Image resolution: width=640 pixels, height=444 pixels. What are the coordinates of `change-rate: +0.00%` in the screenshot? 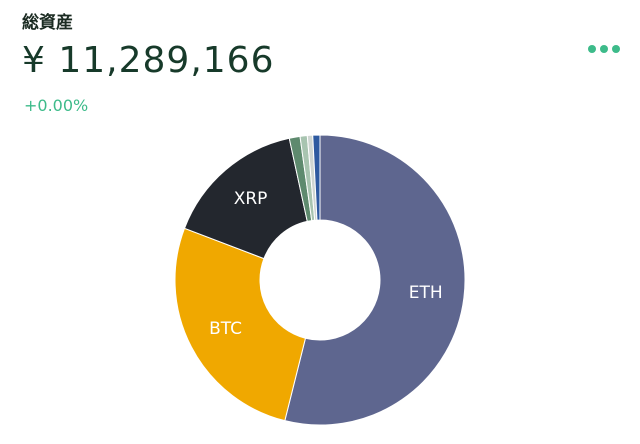 It's located at (56, 105).